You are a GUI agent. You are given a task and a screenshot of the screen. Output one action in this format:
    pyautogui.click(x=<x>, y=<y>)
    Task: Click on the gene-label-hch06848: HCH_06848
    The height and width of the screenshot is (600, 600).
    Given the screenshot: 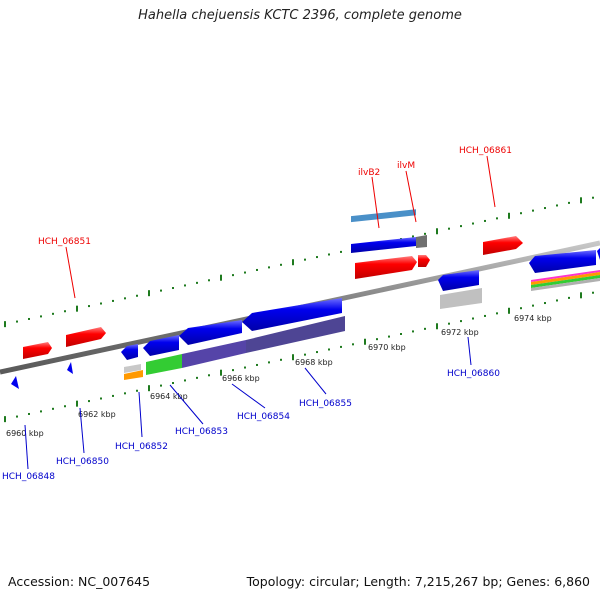 What is the action you would take?
    pyautogui.click(x=28, y=477)
    